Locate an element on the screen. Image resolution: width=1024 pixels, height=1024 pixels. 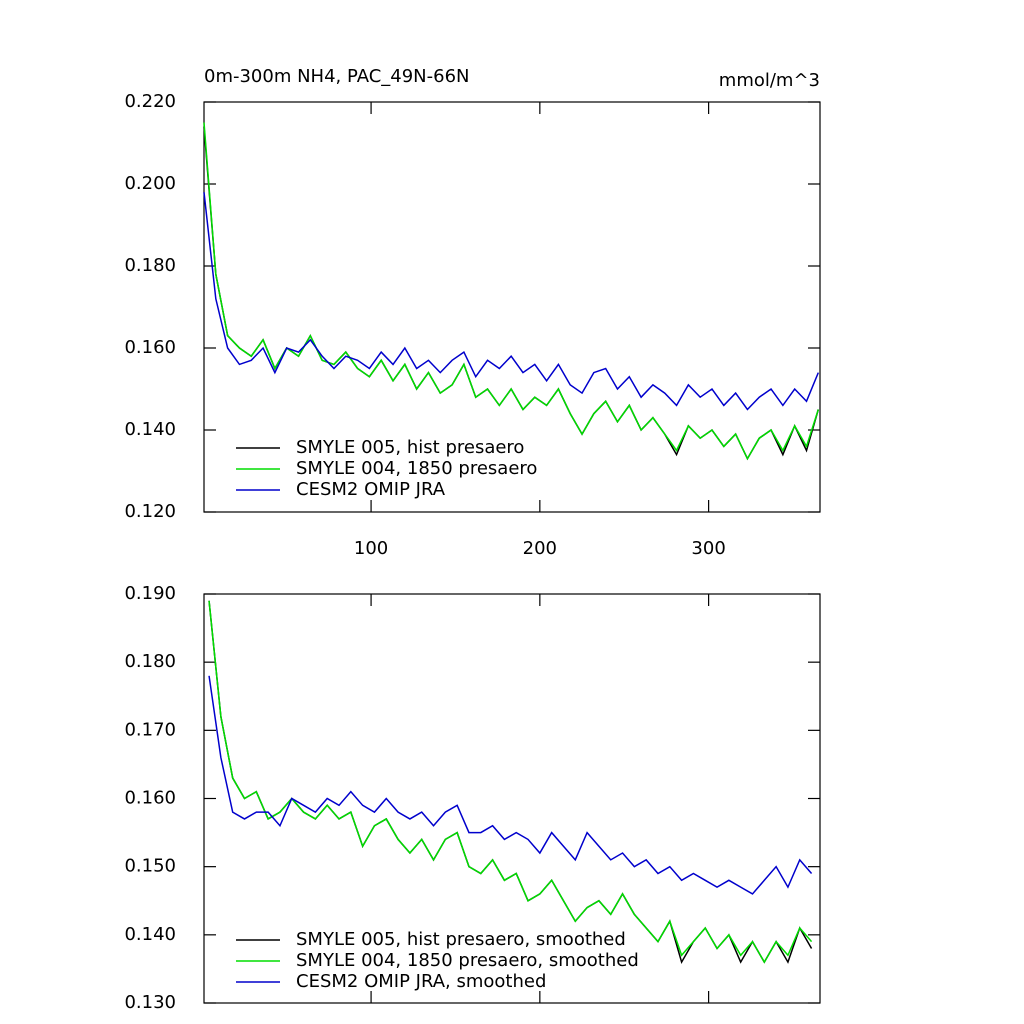
legend-label: SMYLE 004, 1850 presaero, smoothed is located at coordinates (467, 960).